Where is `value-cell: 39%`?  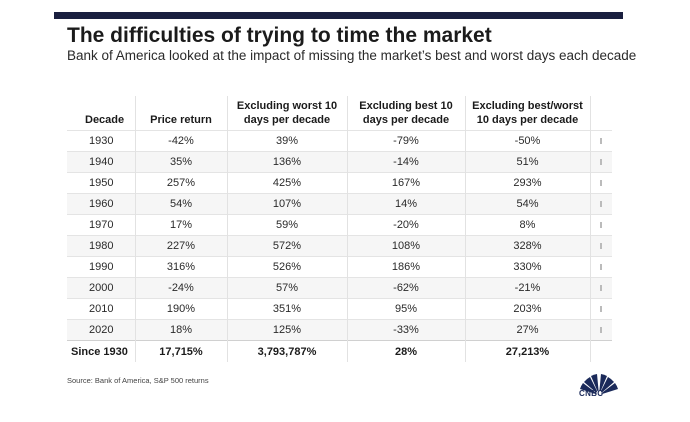
value-cell: 39% is located at coordinates (287, 141).